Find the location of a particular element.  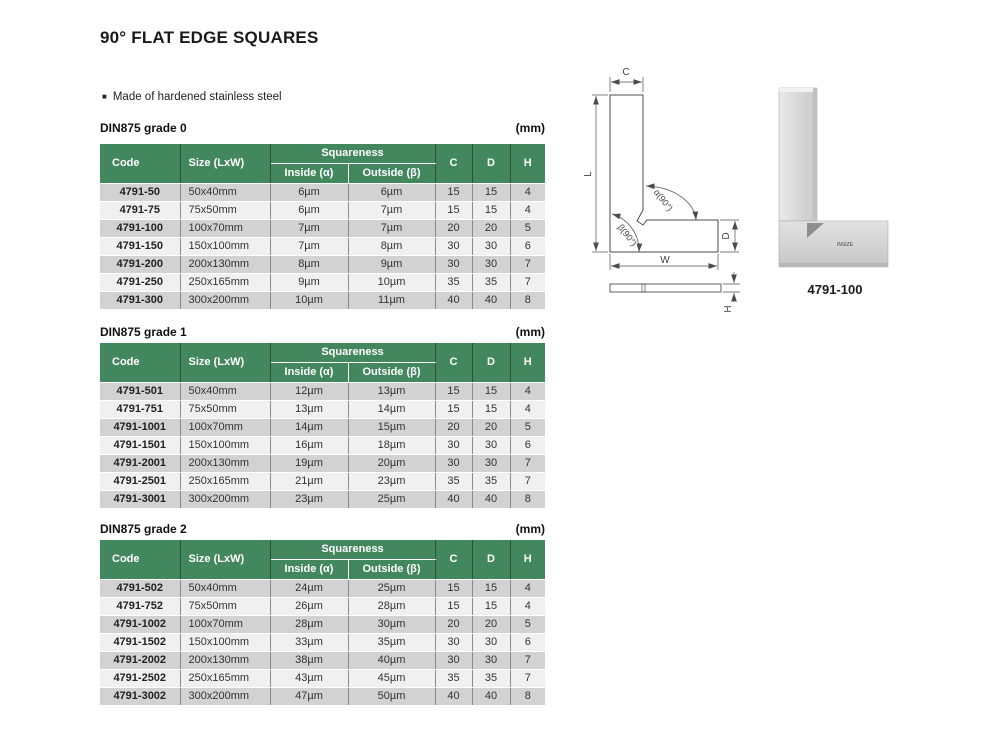

table-row: 4791-502 50x40mm 24µm 25µm 15 15 4 is located at coordinates (322, 588).